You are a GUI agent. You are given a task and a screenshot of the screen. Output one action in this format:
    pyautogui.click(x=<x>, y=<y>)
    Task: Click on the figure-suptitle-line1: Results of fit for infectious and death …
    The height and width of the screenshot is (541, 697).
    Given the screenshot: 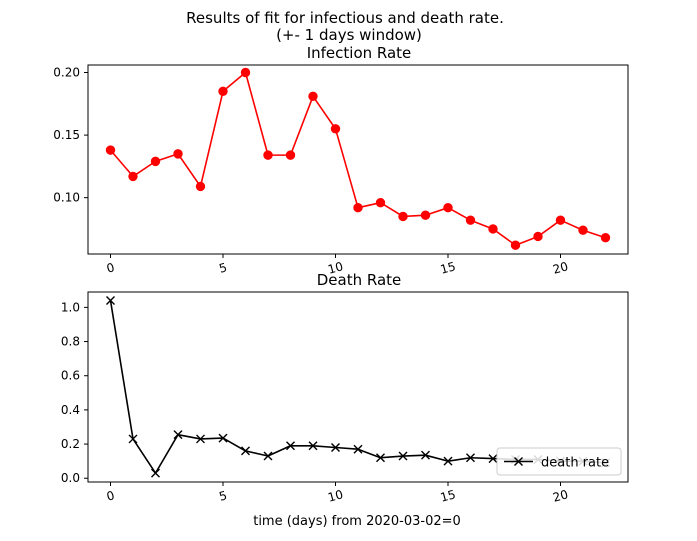 What is the action you would take?
    pyautogui.click(x=345, y=18)
    